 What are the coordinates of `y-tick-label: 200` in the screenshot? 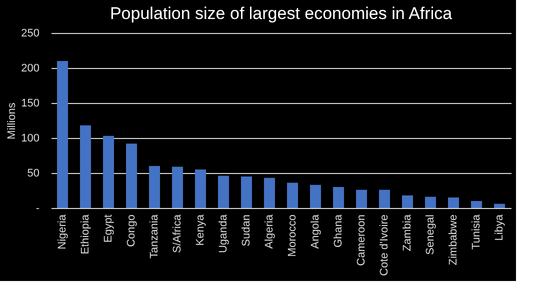 It's located at (30, 68).